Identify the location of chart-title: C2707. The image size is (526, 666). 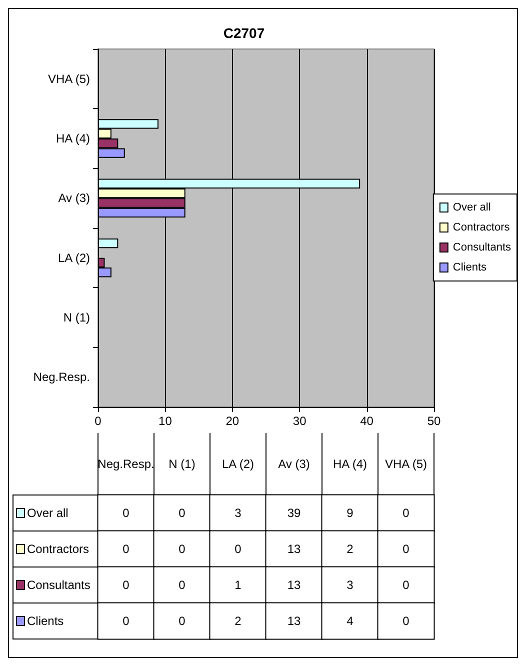
(244, 33).